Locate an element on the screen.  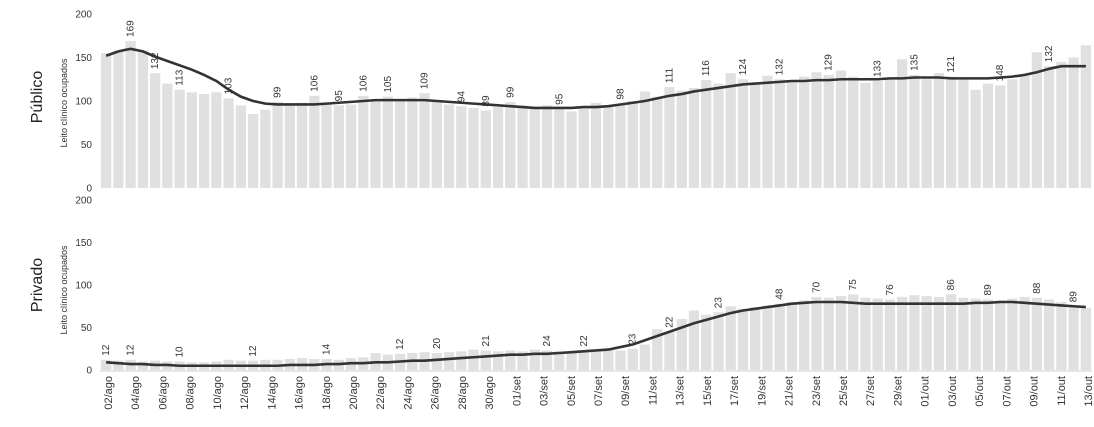
data-label-publico: 89 is located at coordinates (486, 101).